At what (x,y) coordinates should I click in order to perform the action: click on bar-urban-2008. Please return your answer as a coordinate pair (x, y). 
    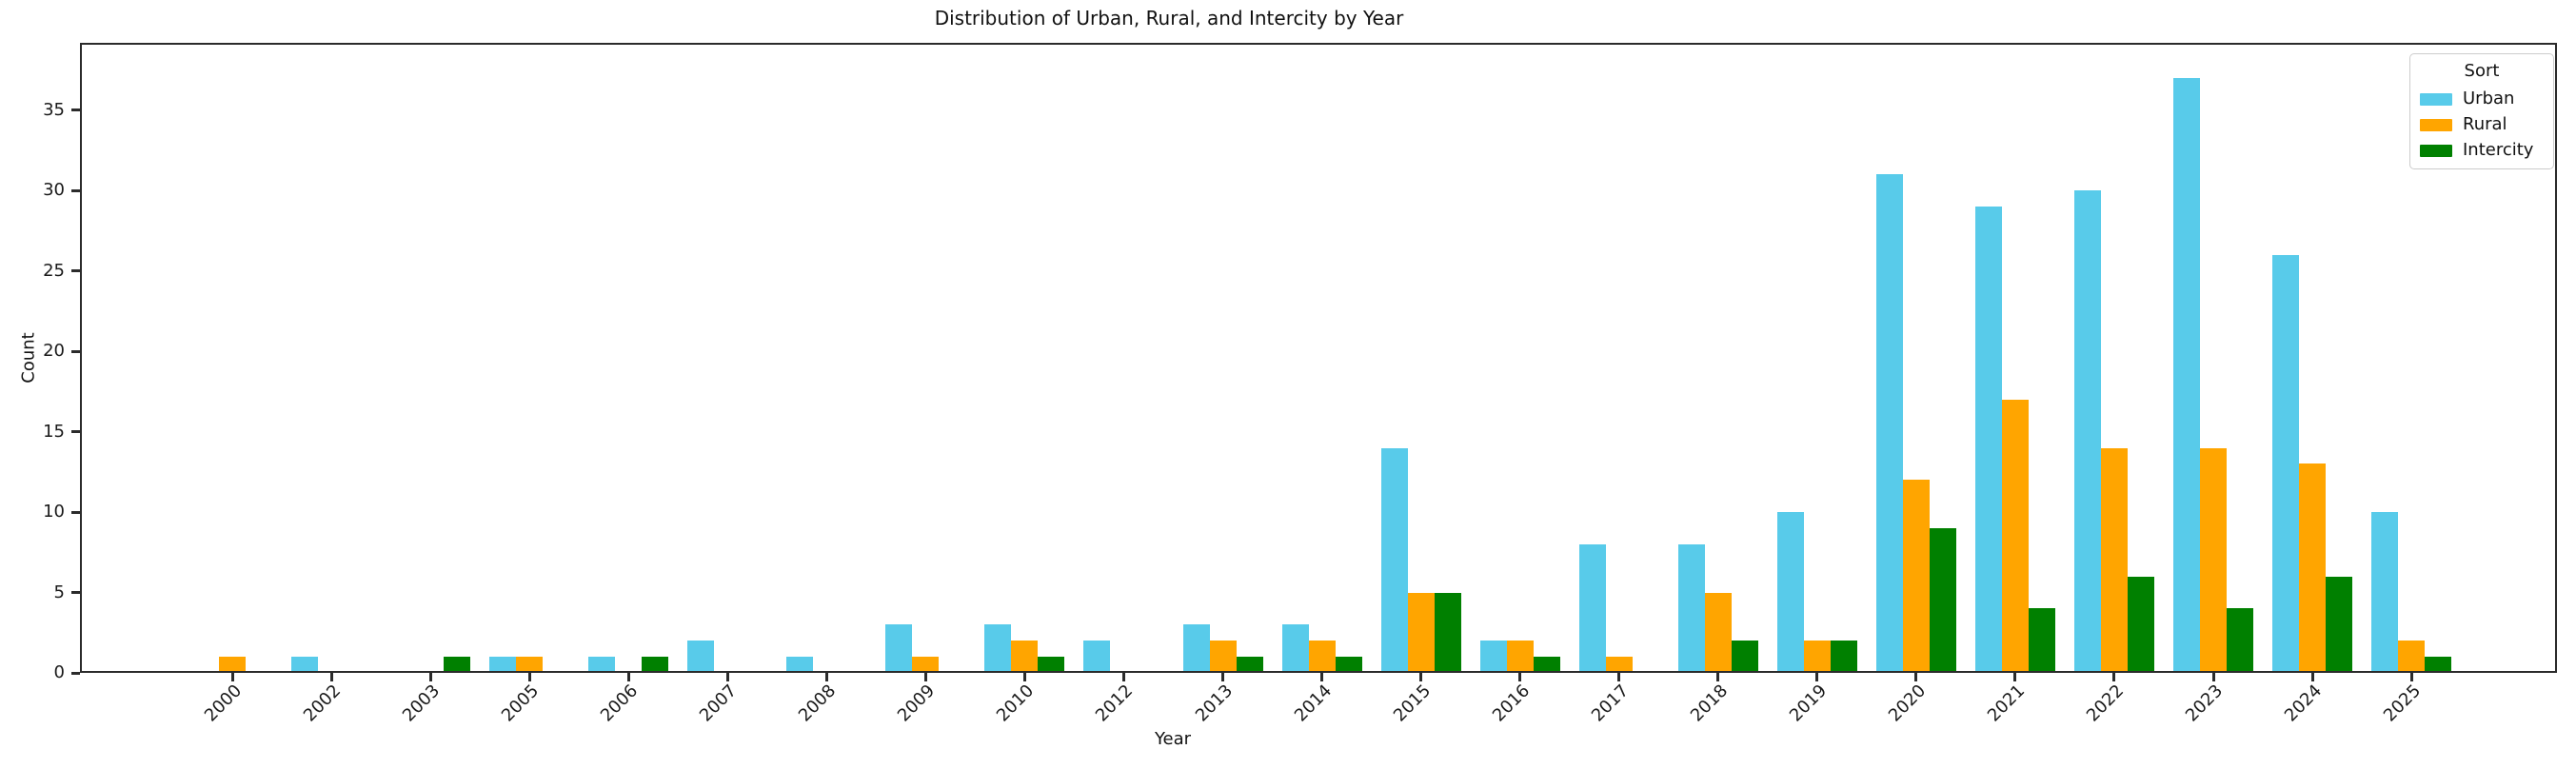
    Looking at the image, I should click on (800, 665).